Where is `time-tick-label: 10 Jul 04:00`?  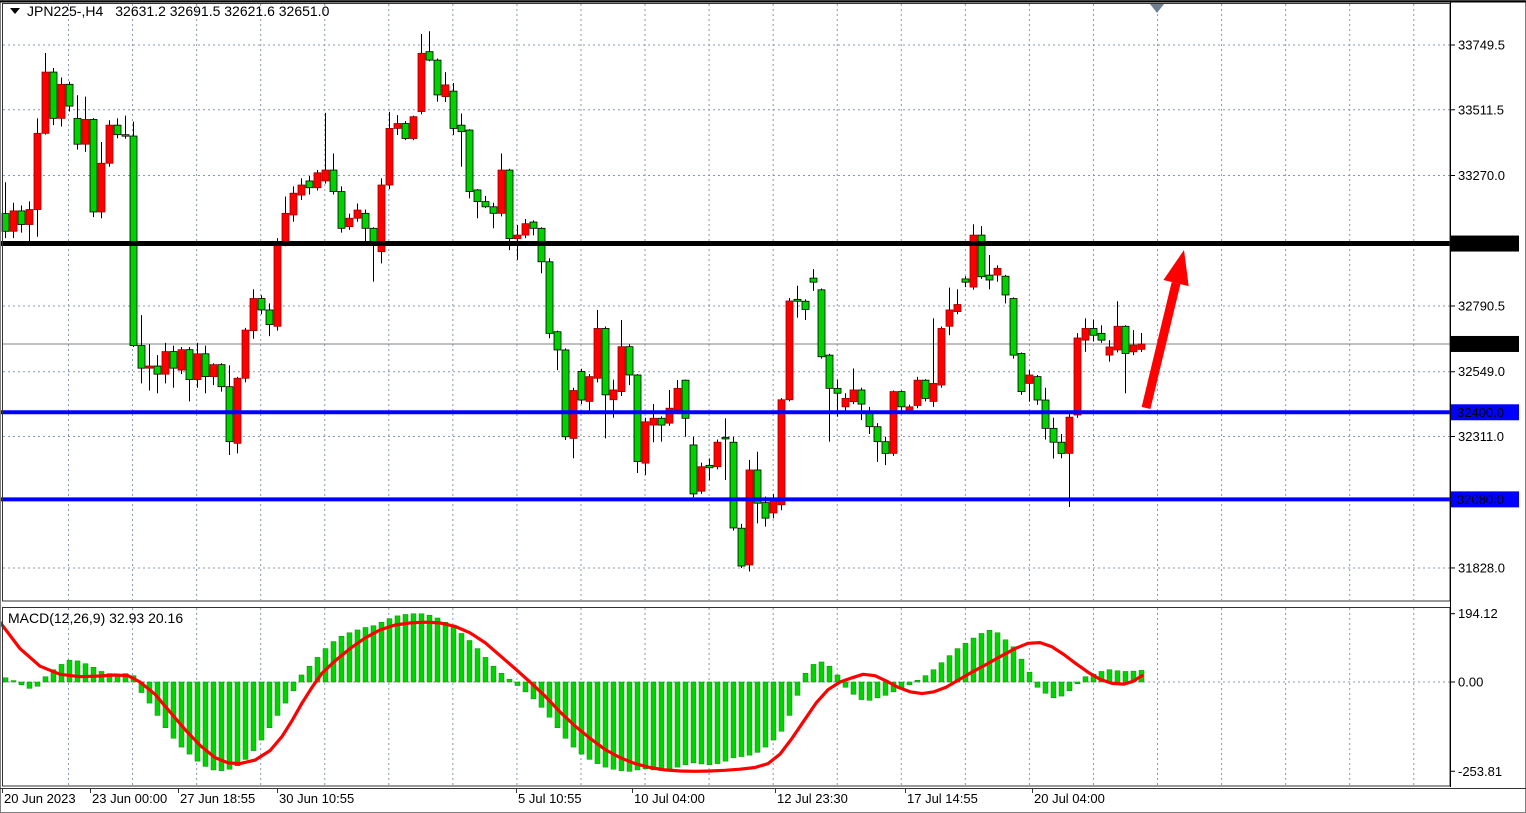
time-tick-label: 10 Jul 04:00 is located at coordinates (669, 798).